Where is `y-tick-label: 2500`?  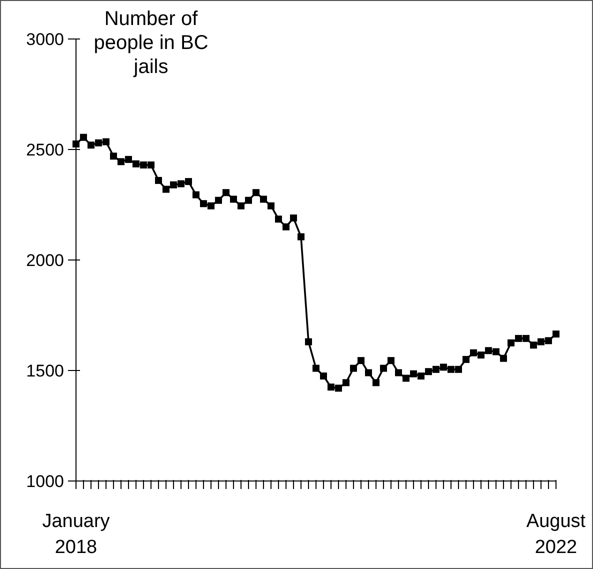 y-tick-label: 2500 is located at coordinates (45, 150).